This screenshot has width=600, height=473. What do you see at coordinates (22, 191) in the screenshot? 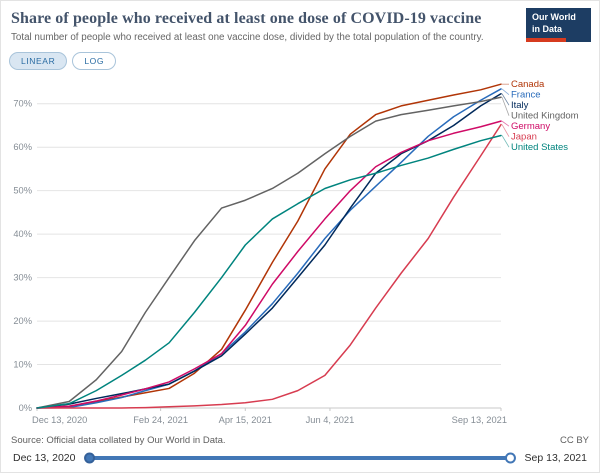
I see `y-tick-label: 50%` at bounding box center [22, 191].